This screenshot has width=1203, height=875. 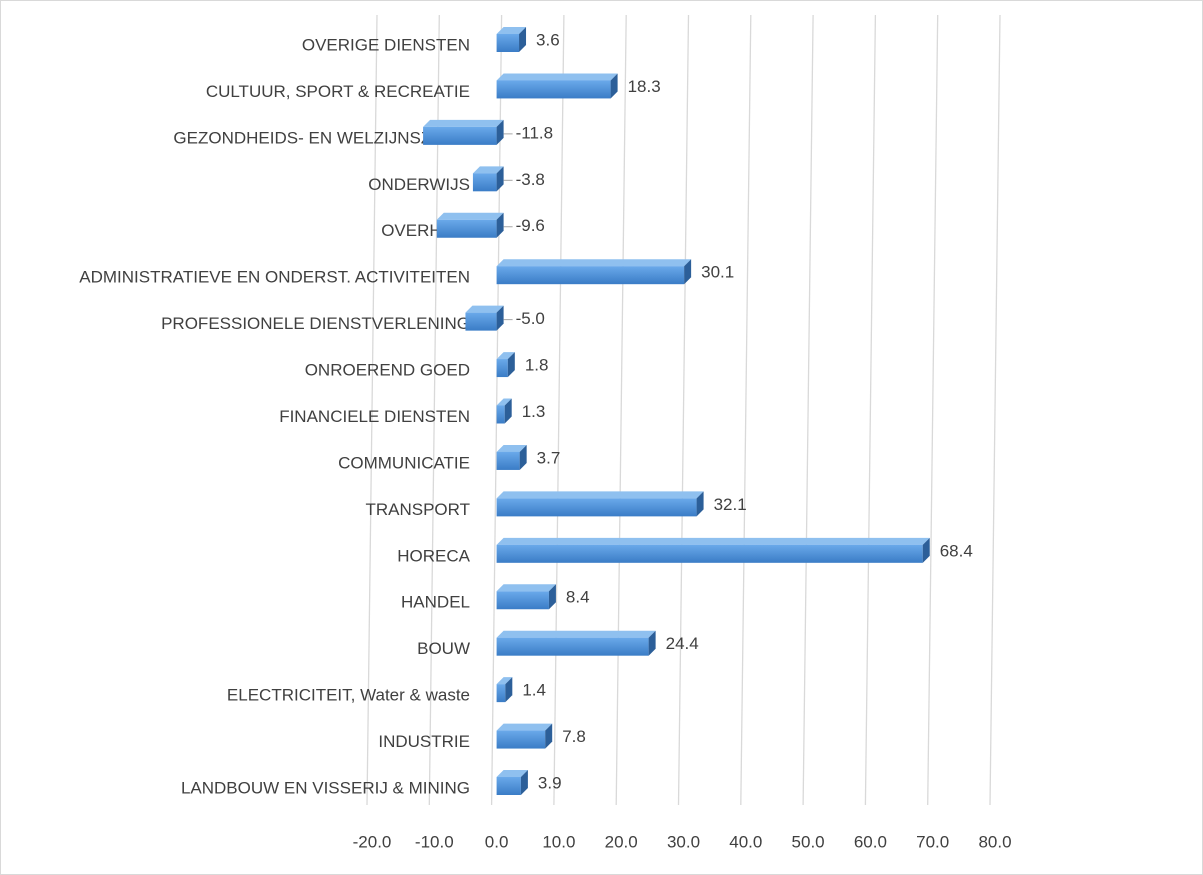 What do you see at coordinates (530, 179) in the screenshot?
I see `value-label: -3.8` at bounding box center [530, 179].